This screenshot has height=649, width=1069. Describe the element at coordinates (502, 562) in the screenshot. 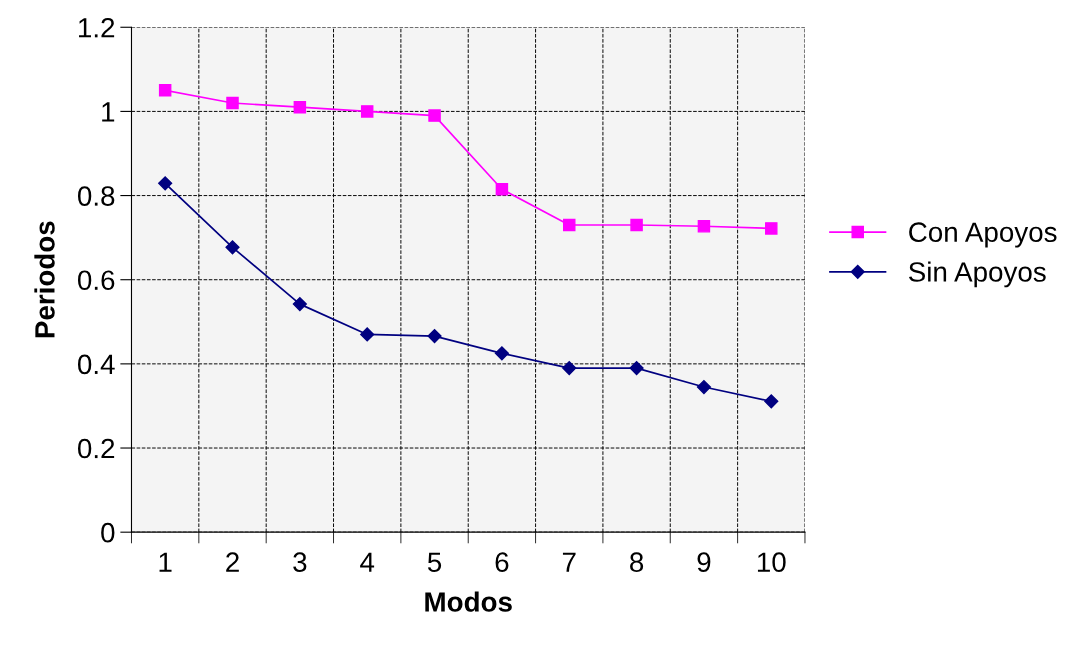

I see `x-tick-label: 6` at that location.